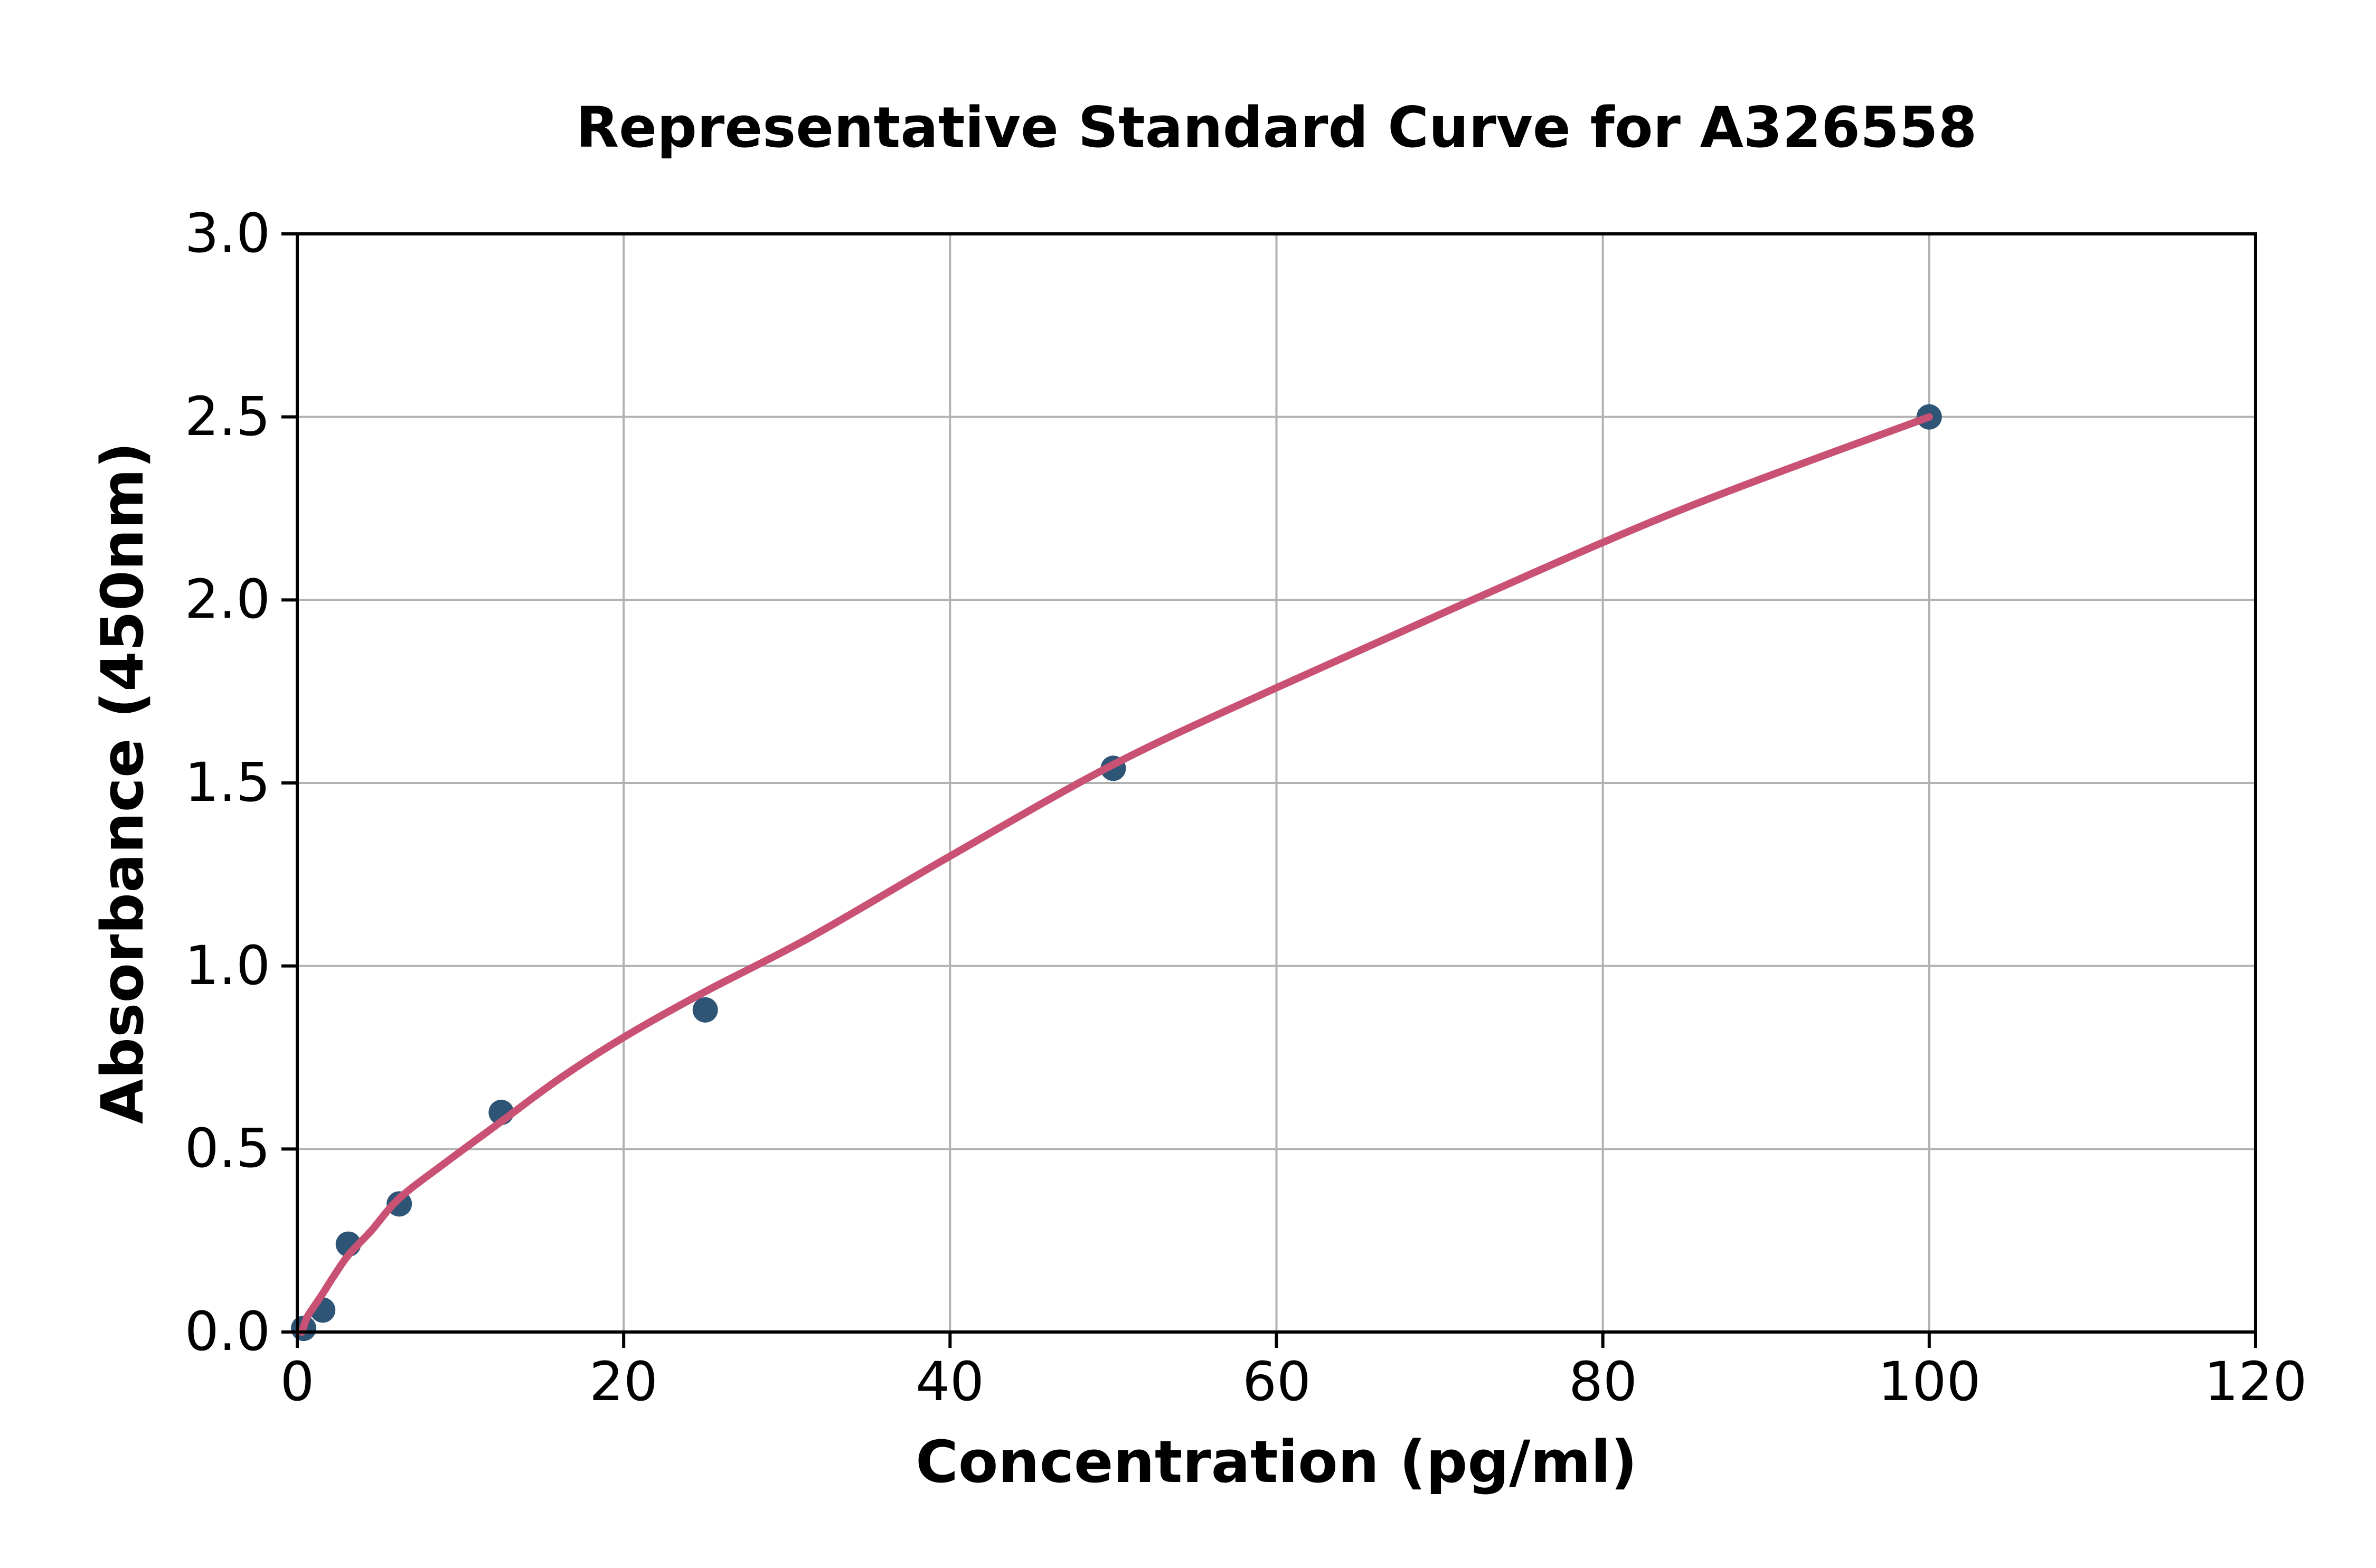 This screenshot has width=2376, height=1568. I want to click on y-tick-label-6: 3.0, so click(227, 234).